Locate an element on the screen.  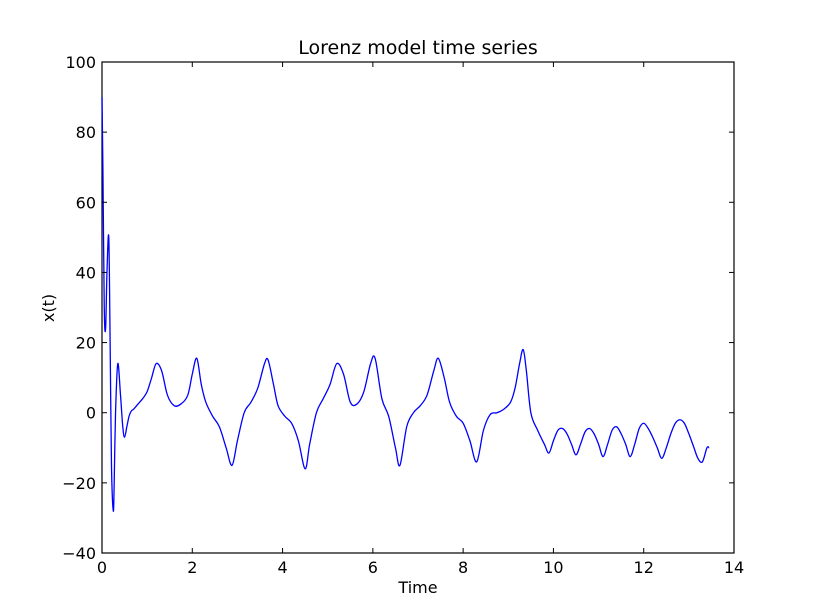
x-axis-label: Time is located at coordinates (417, 587).